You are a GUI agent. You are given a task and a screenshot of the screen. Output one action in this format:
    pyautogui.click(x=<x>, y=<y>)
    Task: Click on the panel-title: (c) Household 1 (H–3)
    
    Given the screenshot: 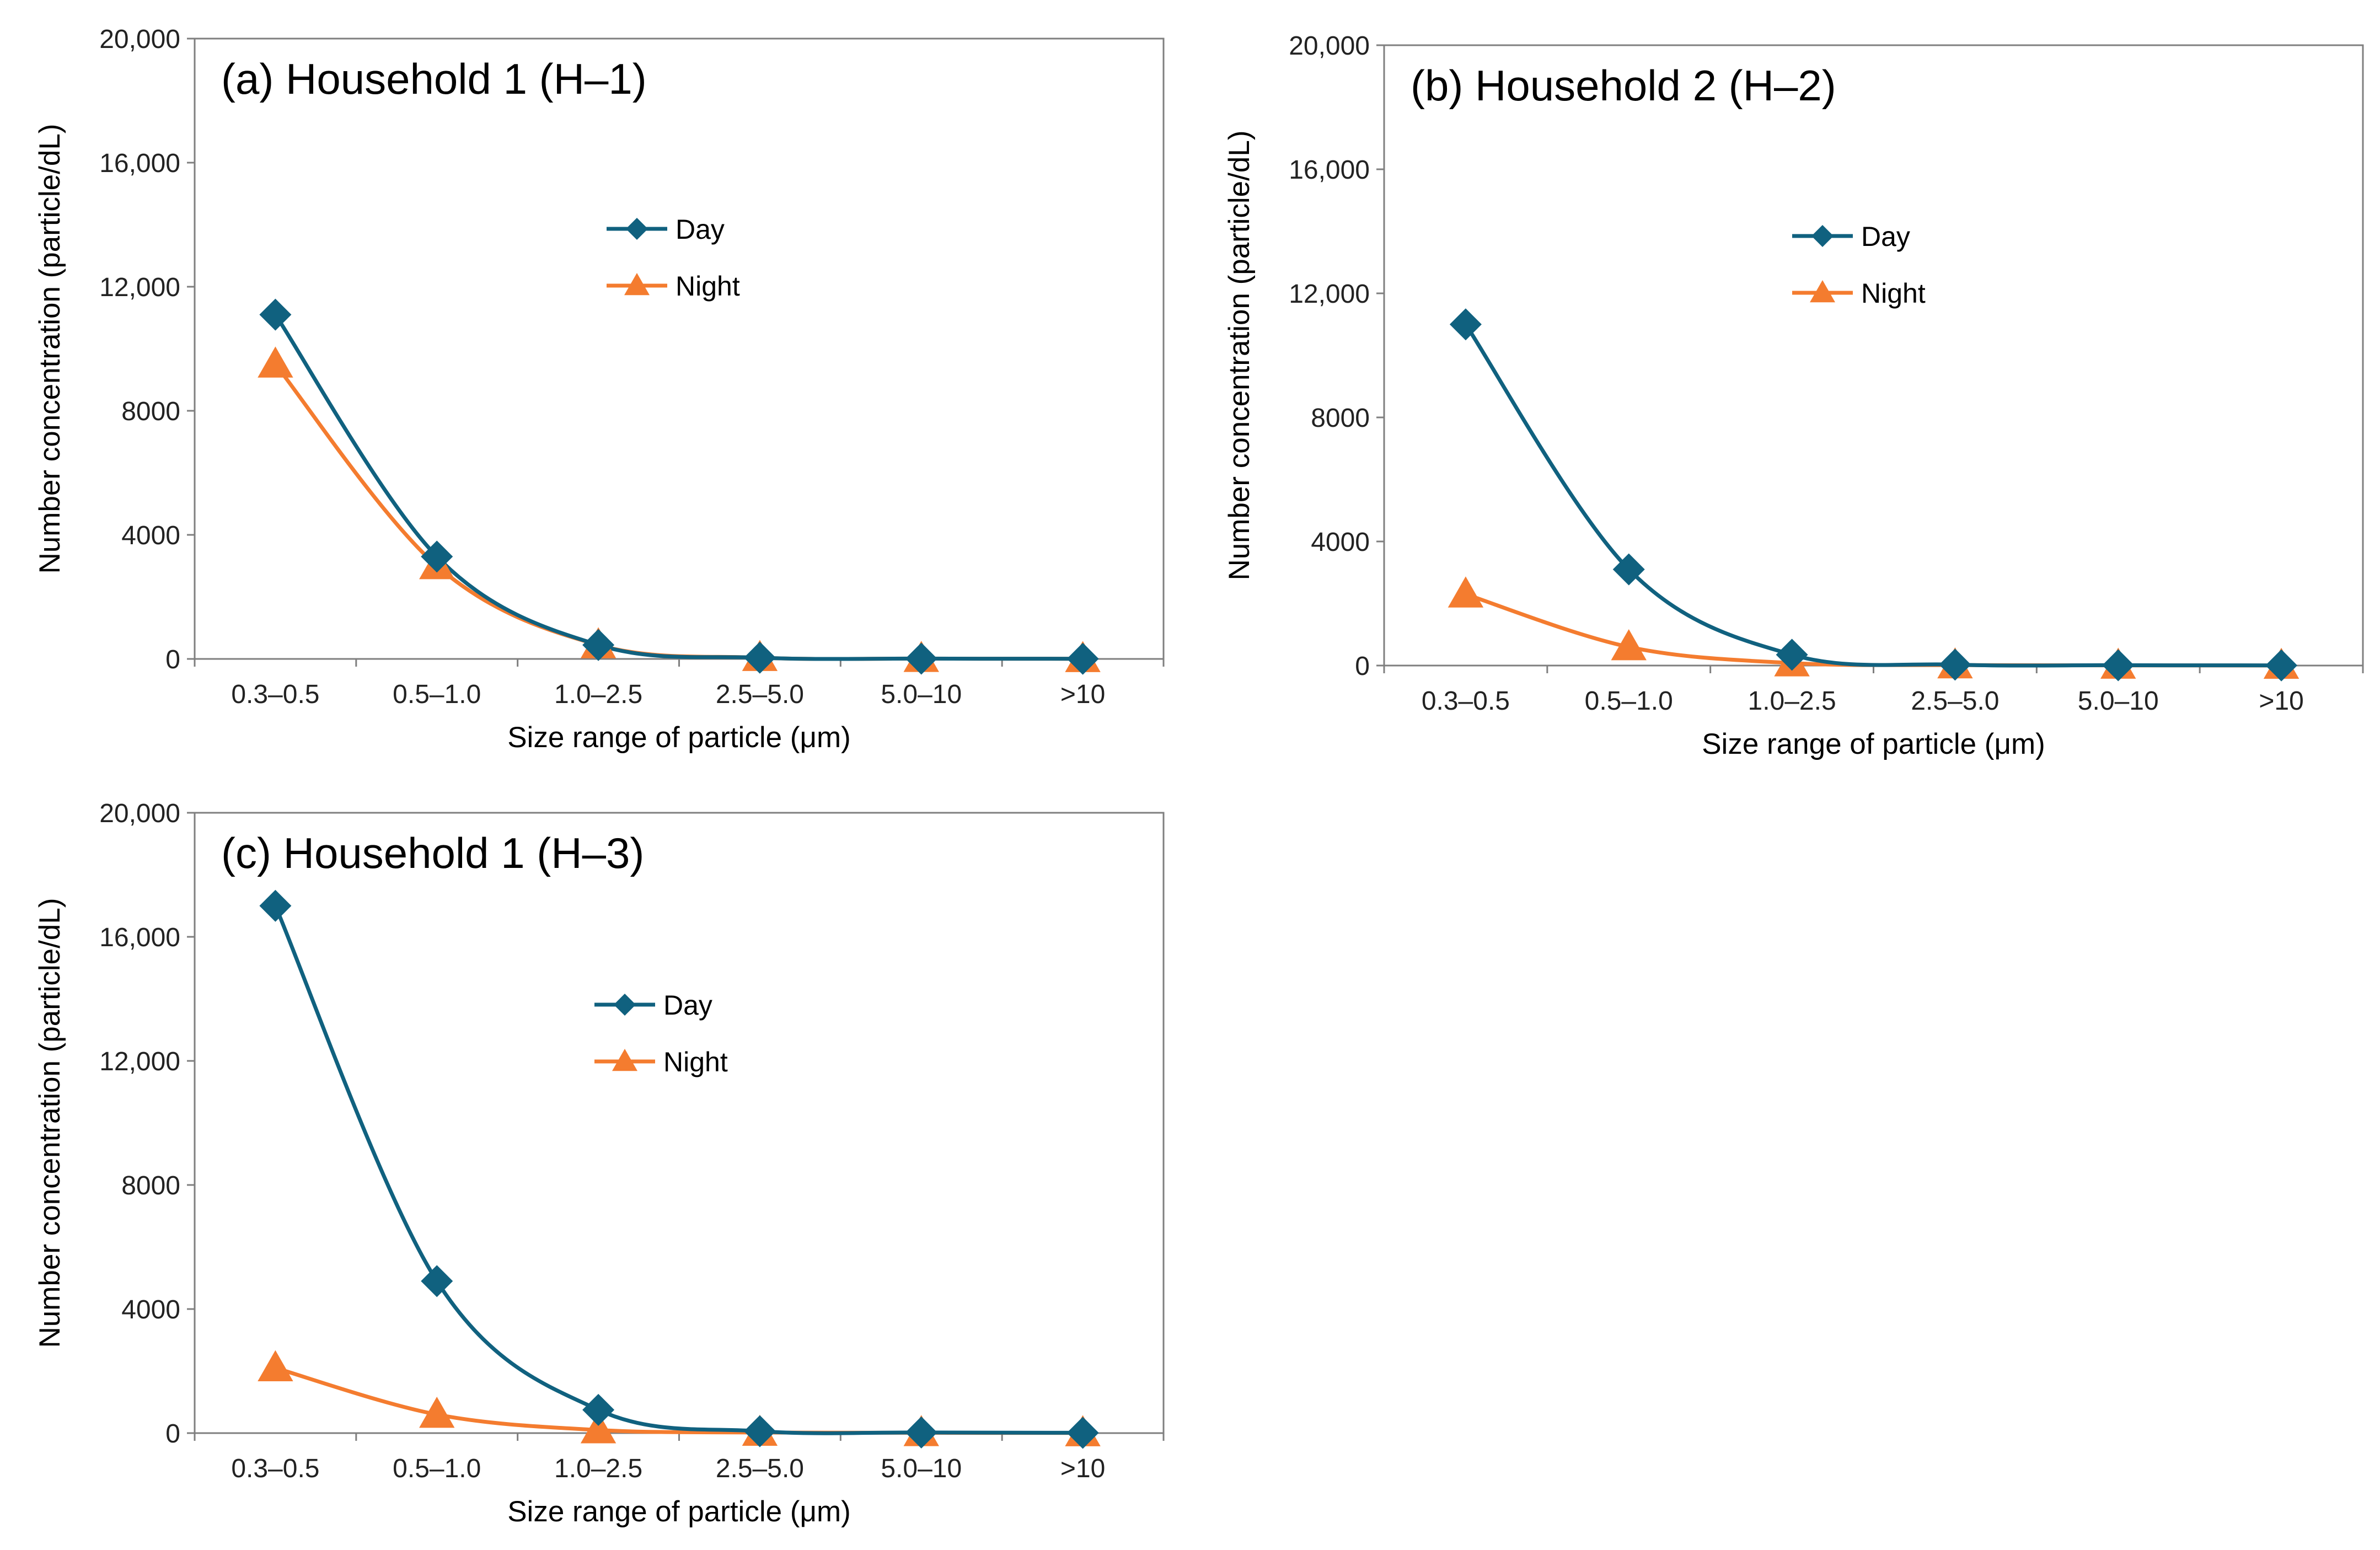 What is the action you would take?
    pyautogui.click(x=432, y=853)
    